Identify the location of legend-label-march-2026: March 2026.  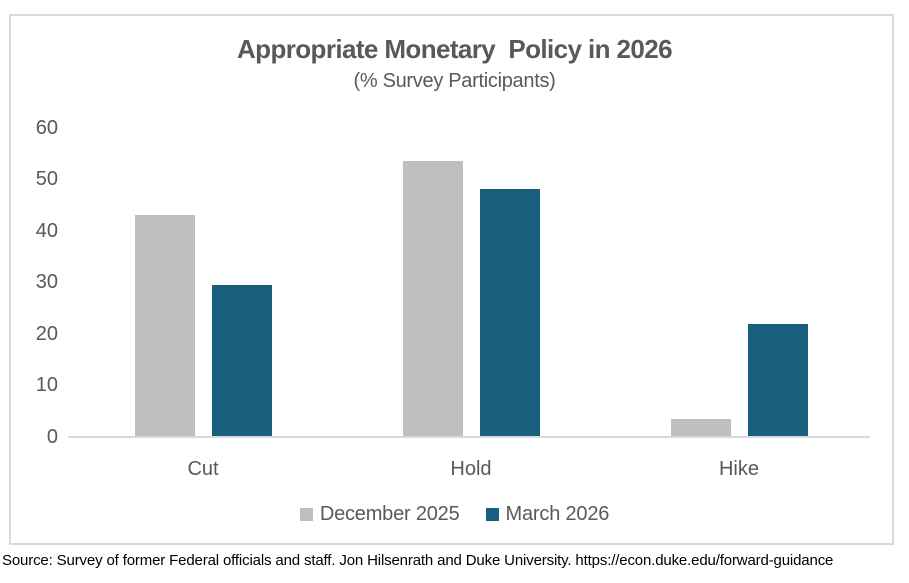
(557, 514).